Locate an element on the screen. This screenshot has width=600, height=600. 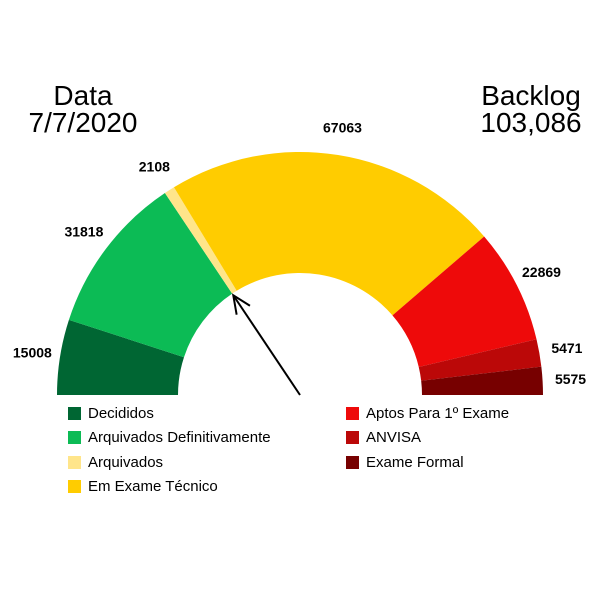
legend-label: Aptos Para 1º Exame is located at coordinates (438, 413).